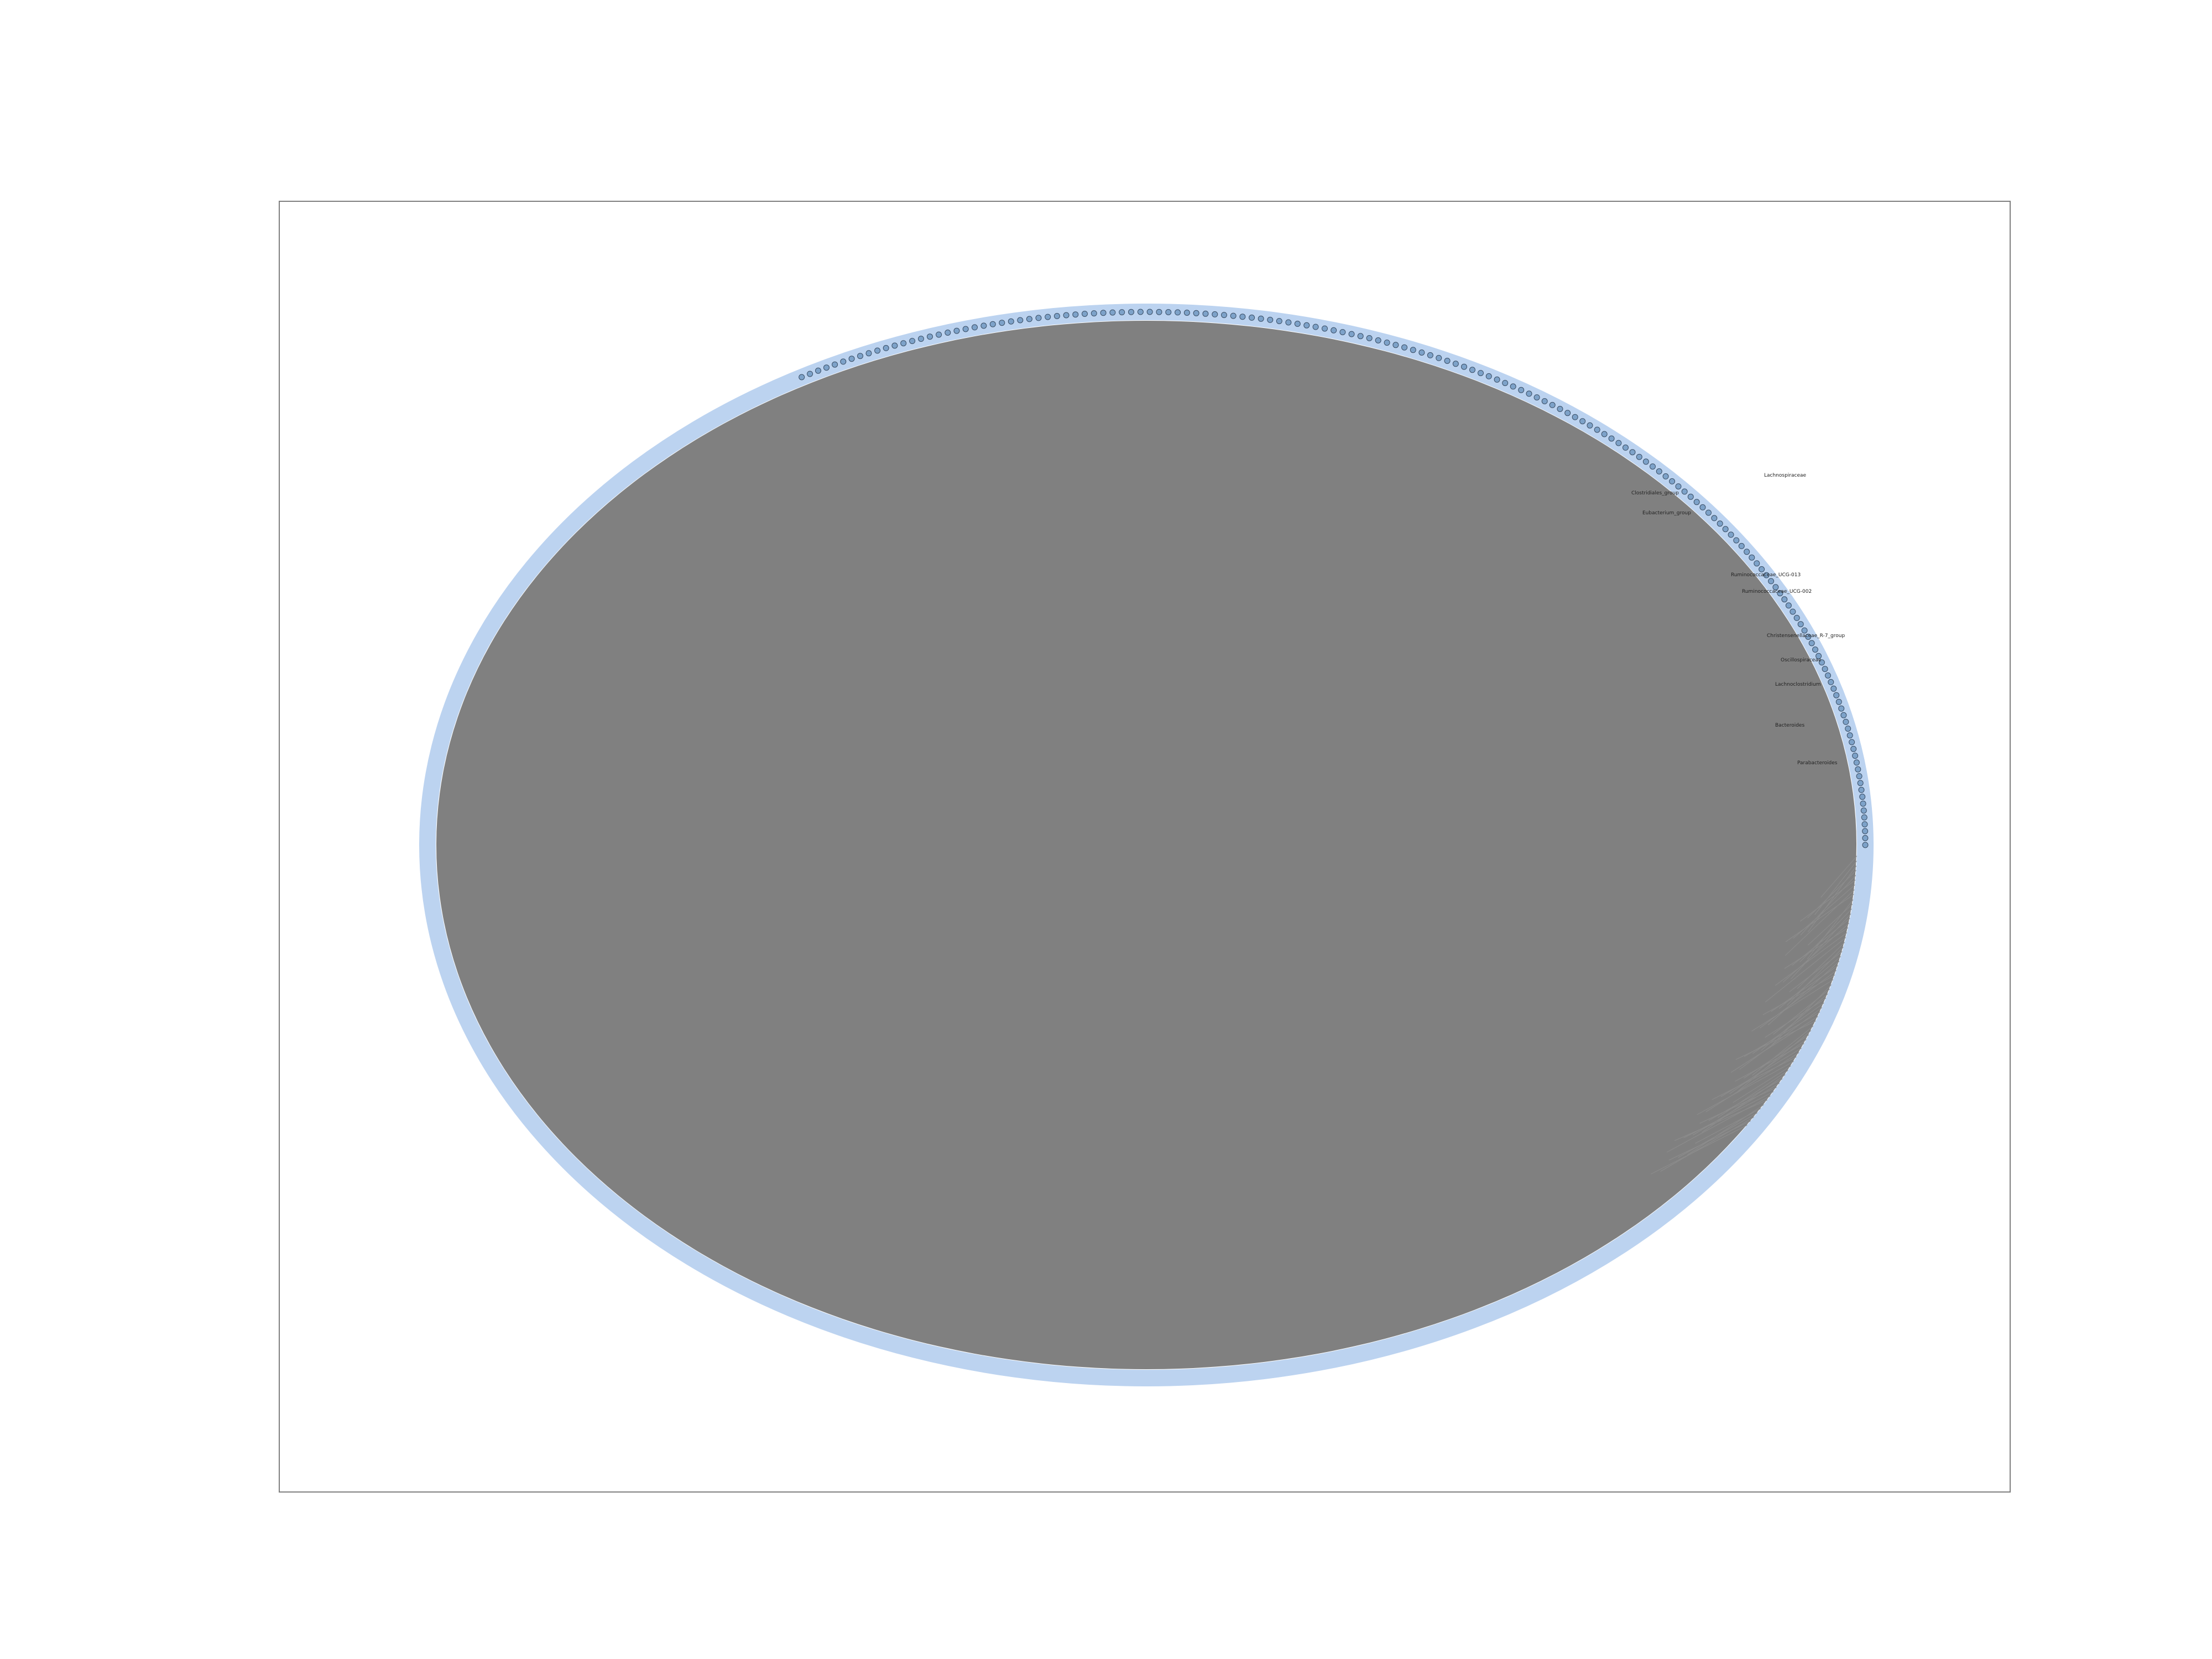 This screenshot has width=2212, height=1659. What do you see at coordinates (1666, 513) in the screenshot?
I see `node-label-3: Eubacterium_group` at bounding box center [1666, 513].